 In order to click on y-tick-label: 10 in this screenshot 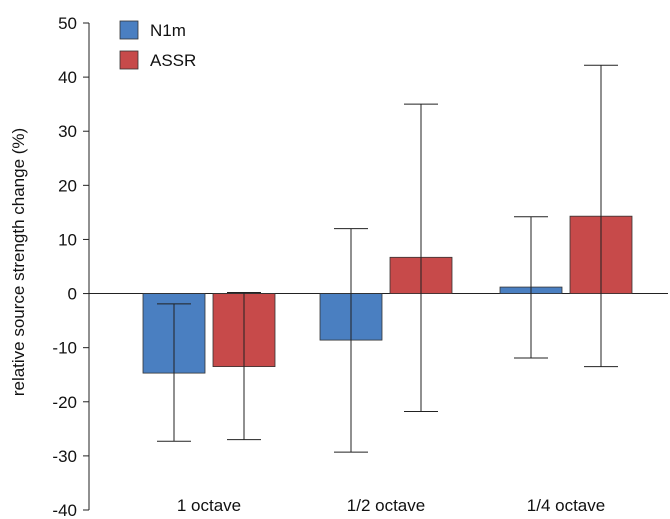, I will do `click(67, 239)`.